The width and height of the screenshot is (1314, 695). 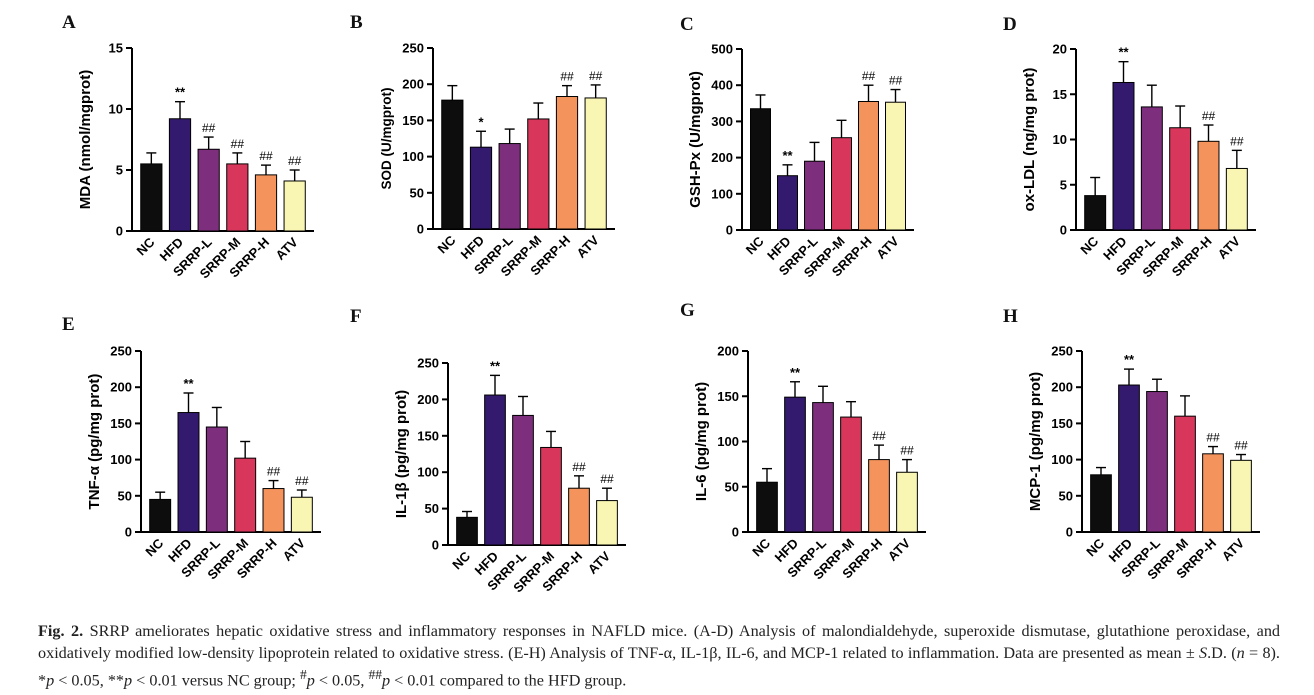 I want to click on y-axis-label: MDA (nmol/mgprot), so click(x=85, y=139).